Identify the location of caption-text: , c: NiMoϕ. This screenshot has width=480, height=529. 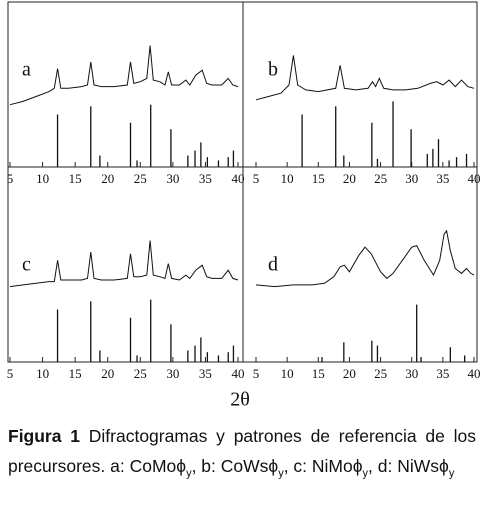
(323, 466).